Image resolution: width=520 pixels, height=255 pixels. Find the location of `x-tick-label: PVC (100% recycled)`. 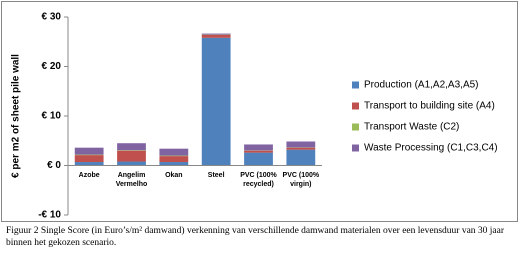

x-tick-label: PVC (100% recycled) is located at coordinates (258, 179).